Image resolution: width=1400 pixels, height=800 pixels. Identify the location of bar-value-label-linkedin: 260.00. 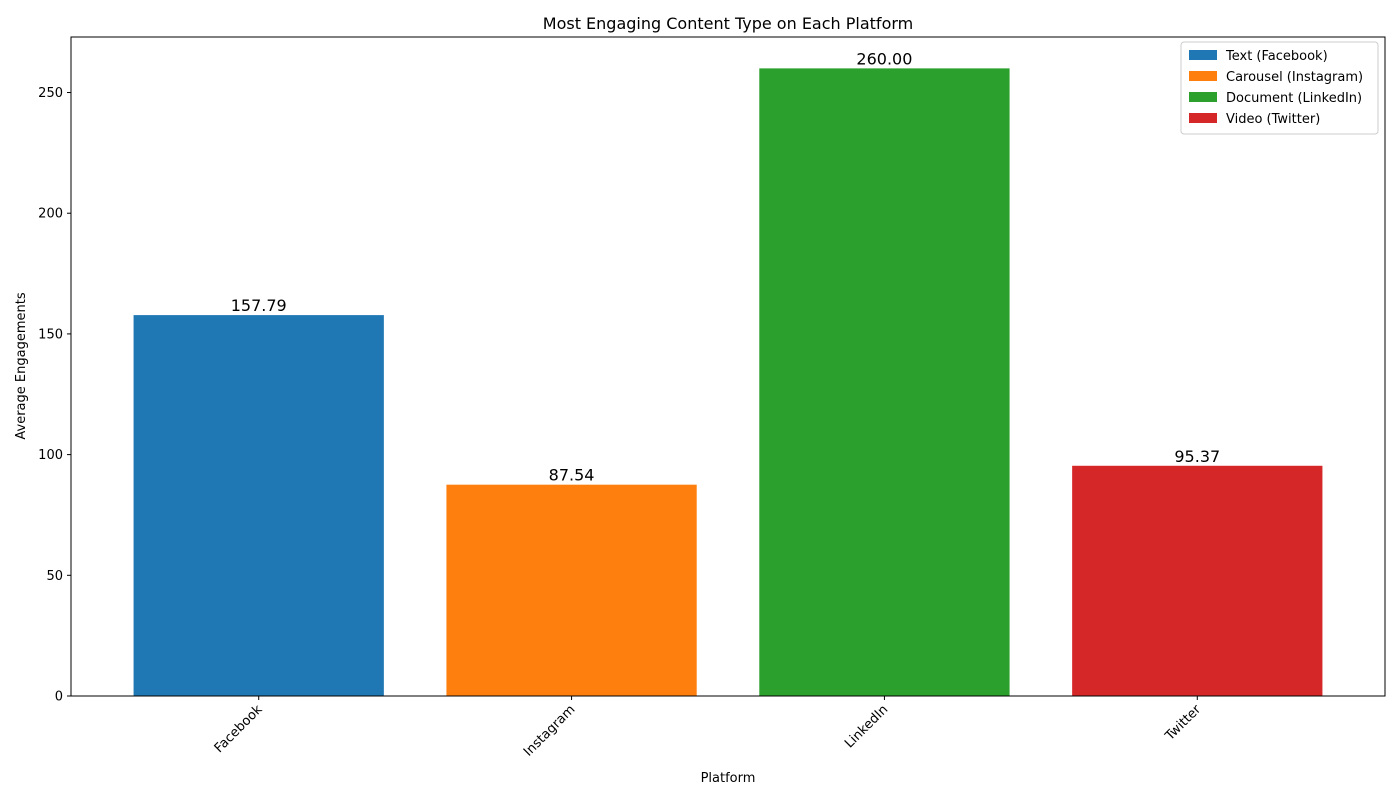
(884, 58).